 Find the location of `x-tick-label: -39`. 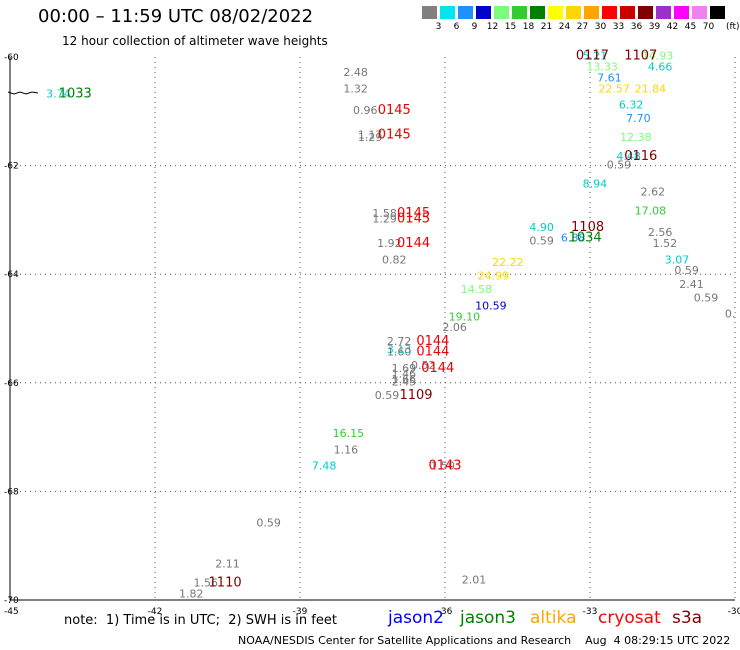

x-tick-label: -39 is located at coordinates (300, 612).